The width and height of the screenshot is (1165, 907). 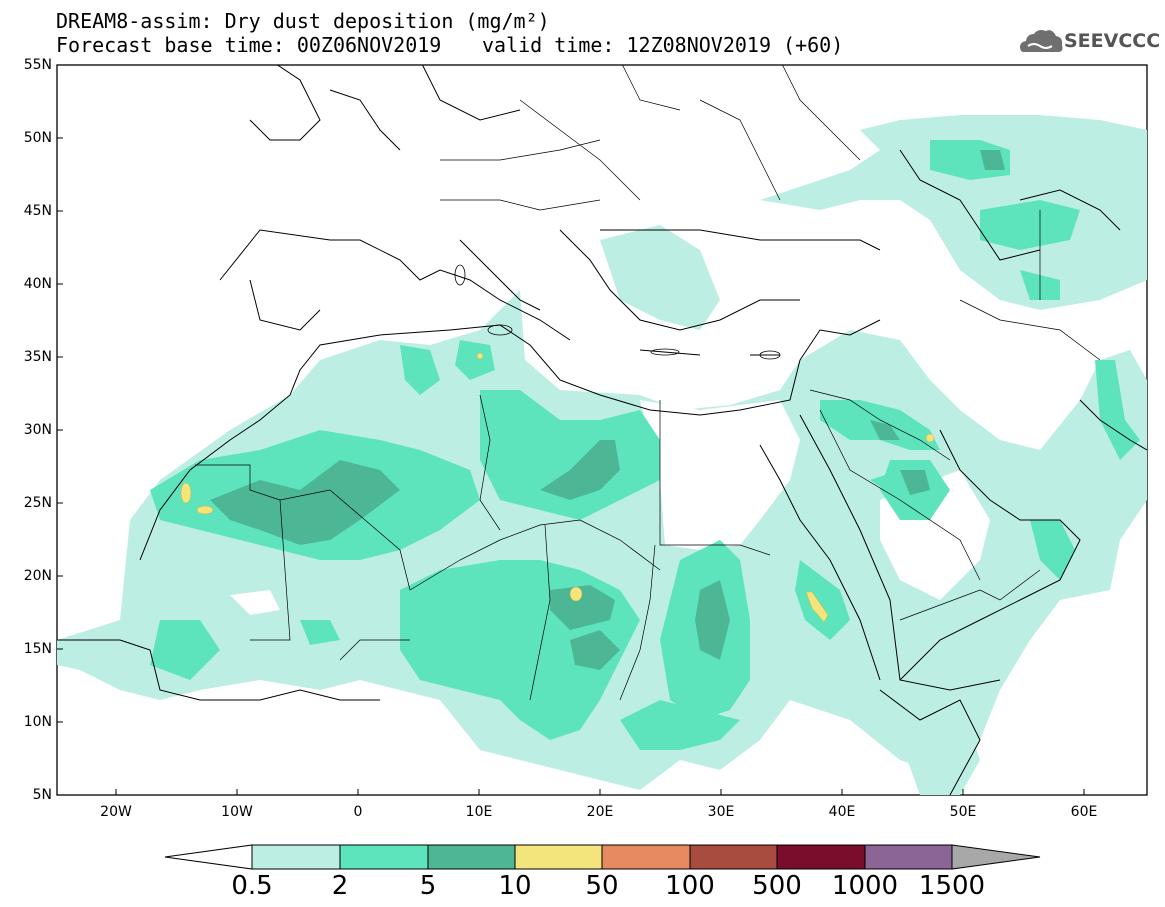 I want to click on colorbar-label: 2, so click(x=340, y=886).